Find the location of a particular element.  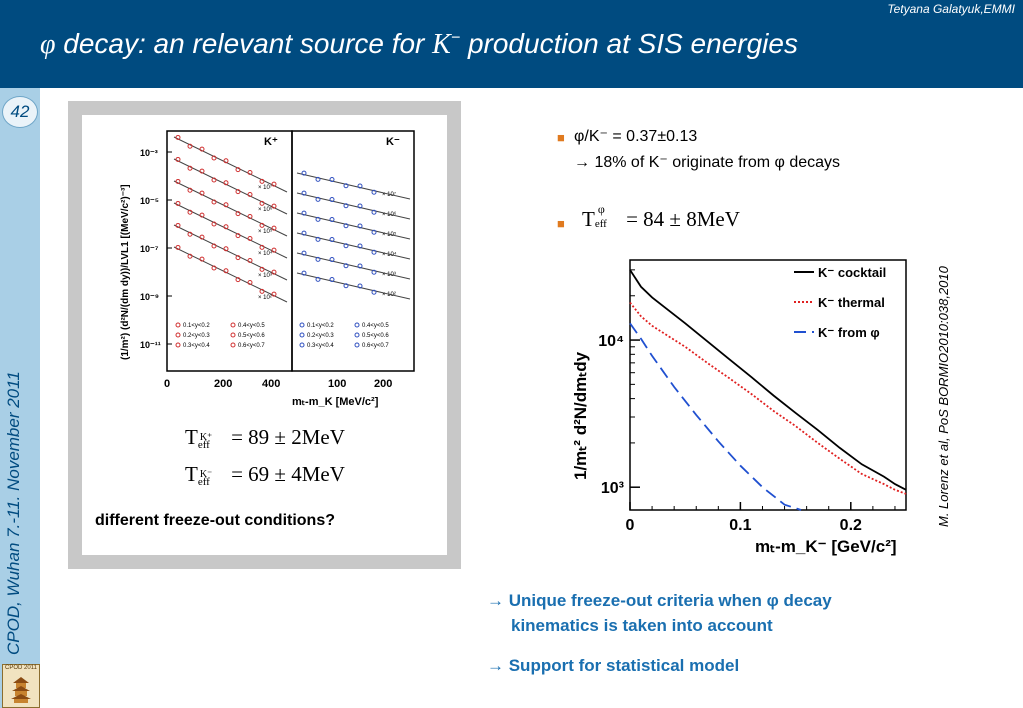

teff-kminus-sup: K⁻ is located at coordinates (206, 474).